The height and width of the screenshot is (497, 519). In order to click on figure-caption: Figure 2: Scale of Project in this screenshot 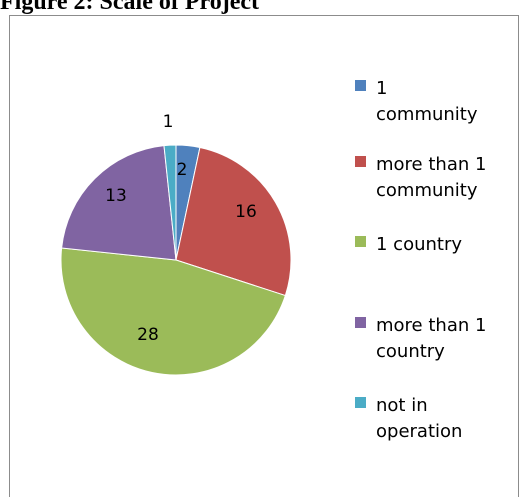, I will do `click(130, 7)`.